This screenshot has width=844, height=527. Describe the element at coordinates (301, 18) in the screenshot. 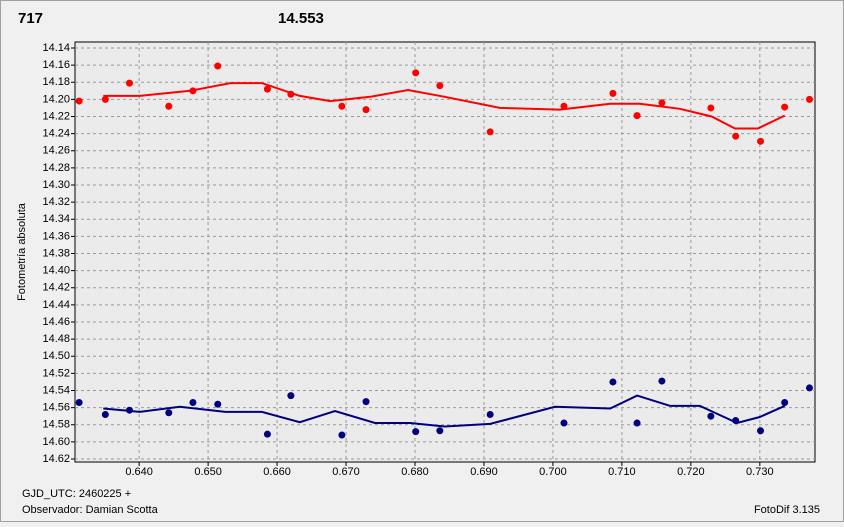

I see `chart-subtitle: 14.553` at that location.